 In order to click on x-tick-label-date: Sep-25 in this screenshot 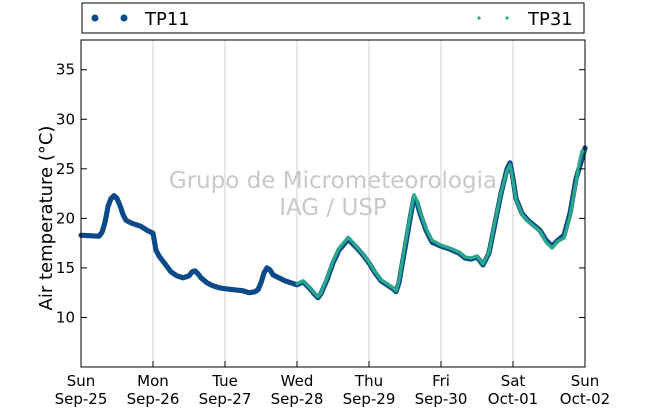, I will do `click(81, 399)`.